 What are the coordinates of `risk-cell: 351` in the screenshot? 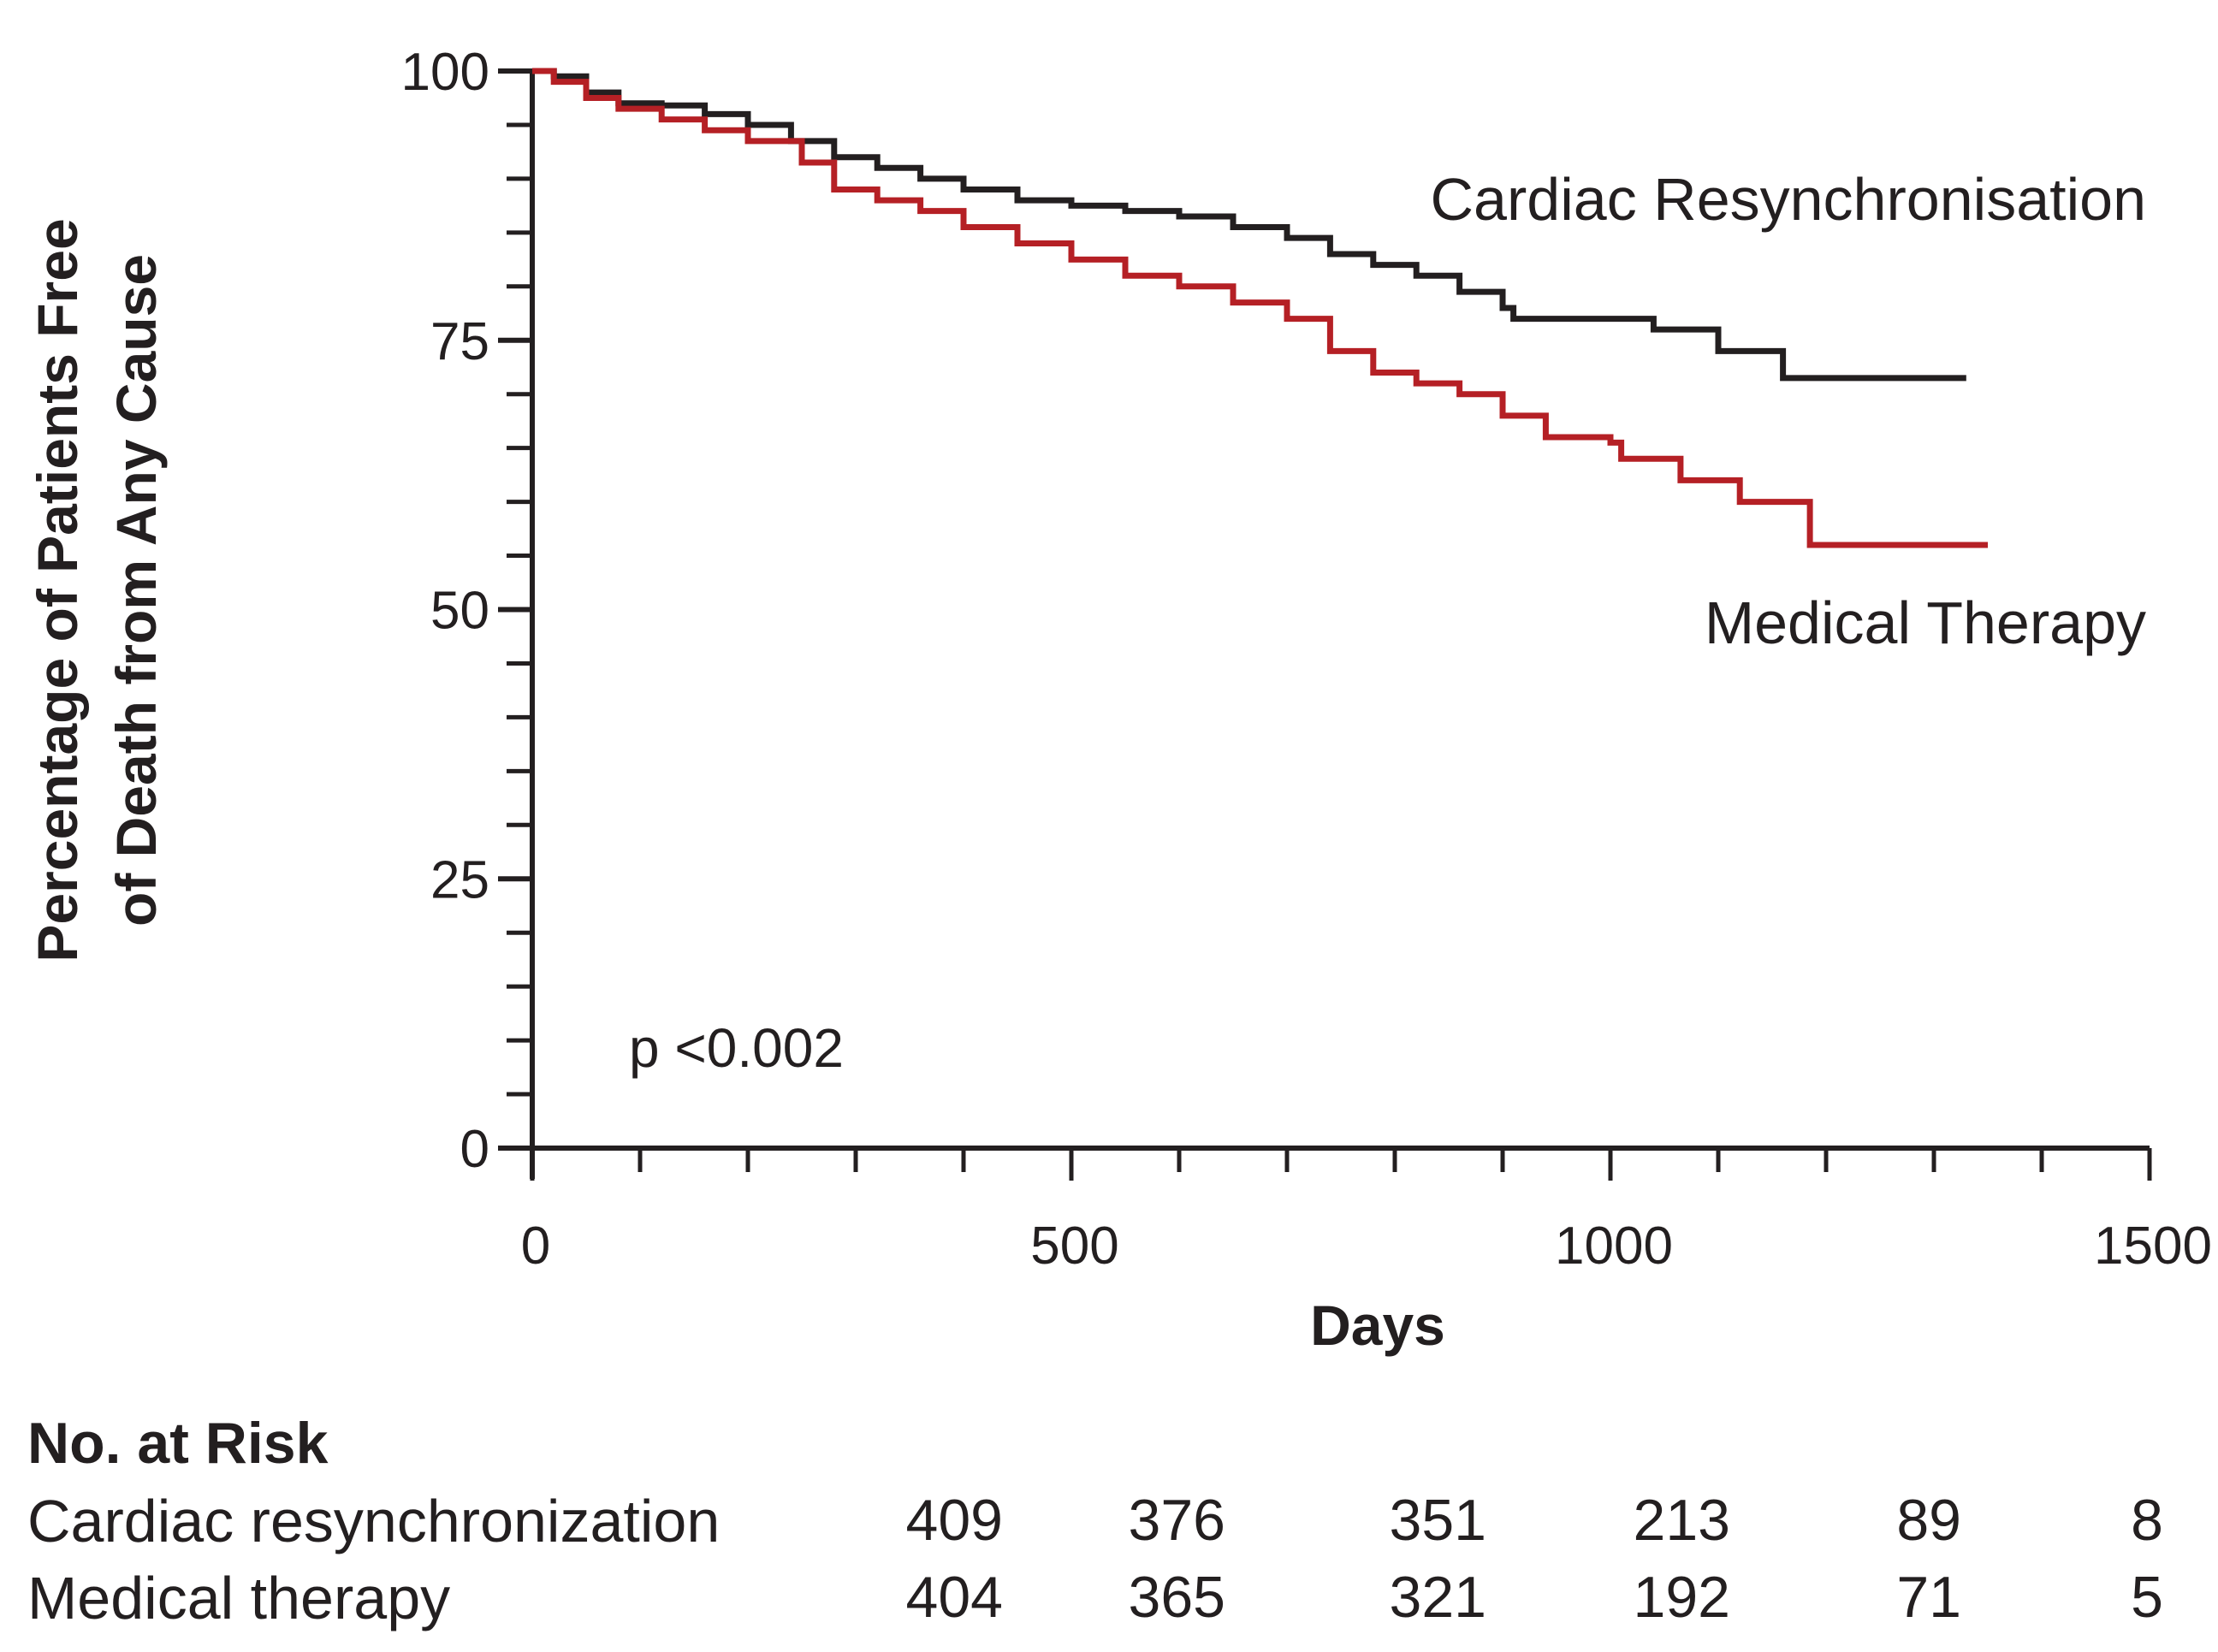 It's located at (1437, 1520).